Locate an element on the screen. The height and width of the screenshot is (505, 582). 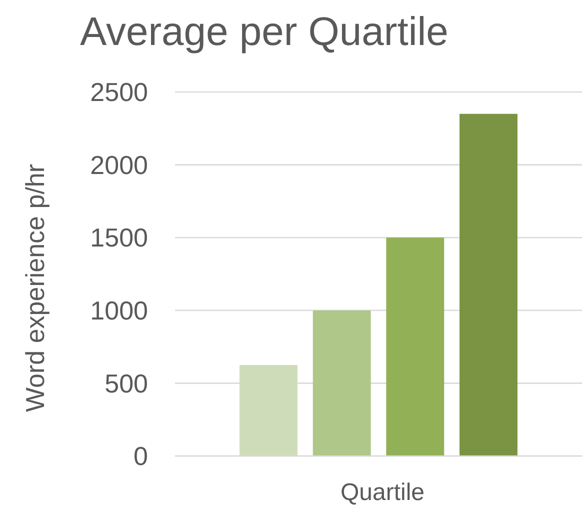
y-tick-label: 0 is located at coordinates (141, 456).